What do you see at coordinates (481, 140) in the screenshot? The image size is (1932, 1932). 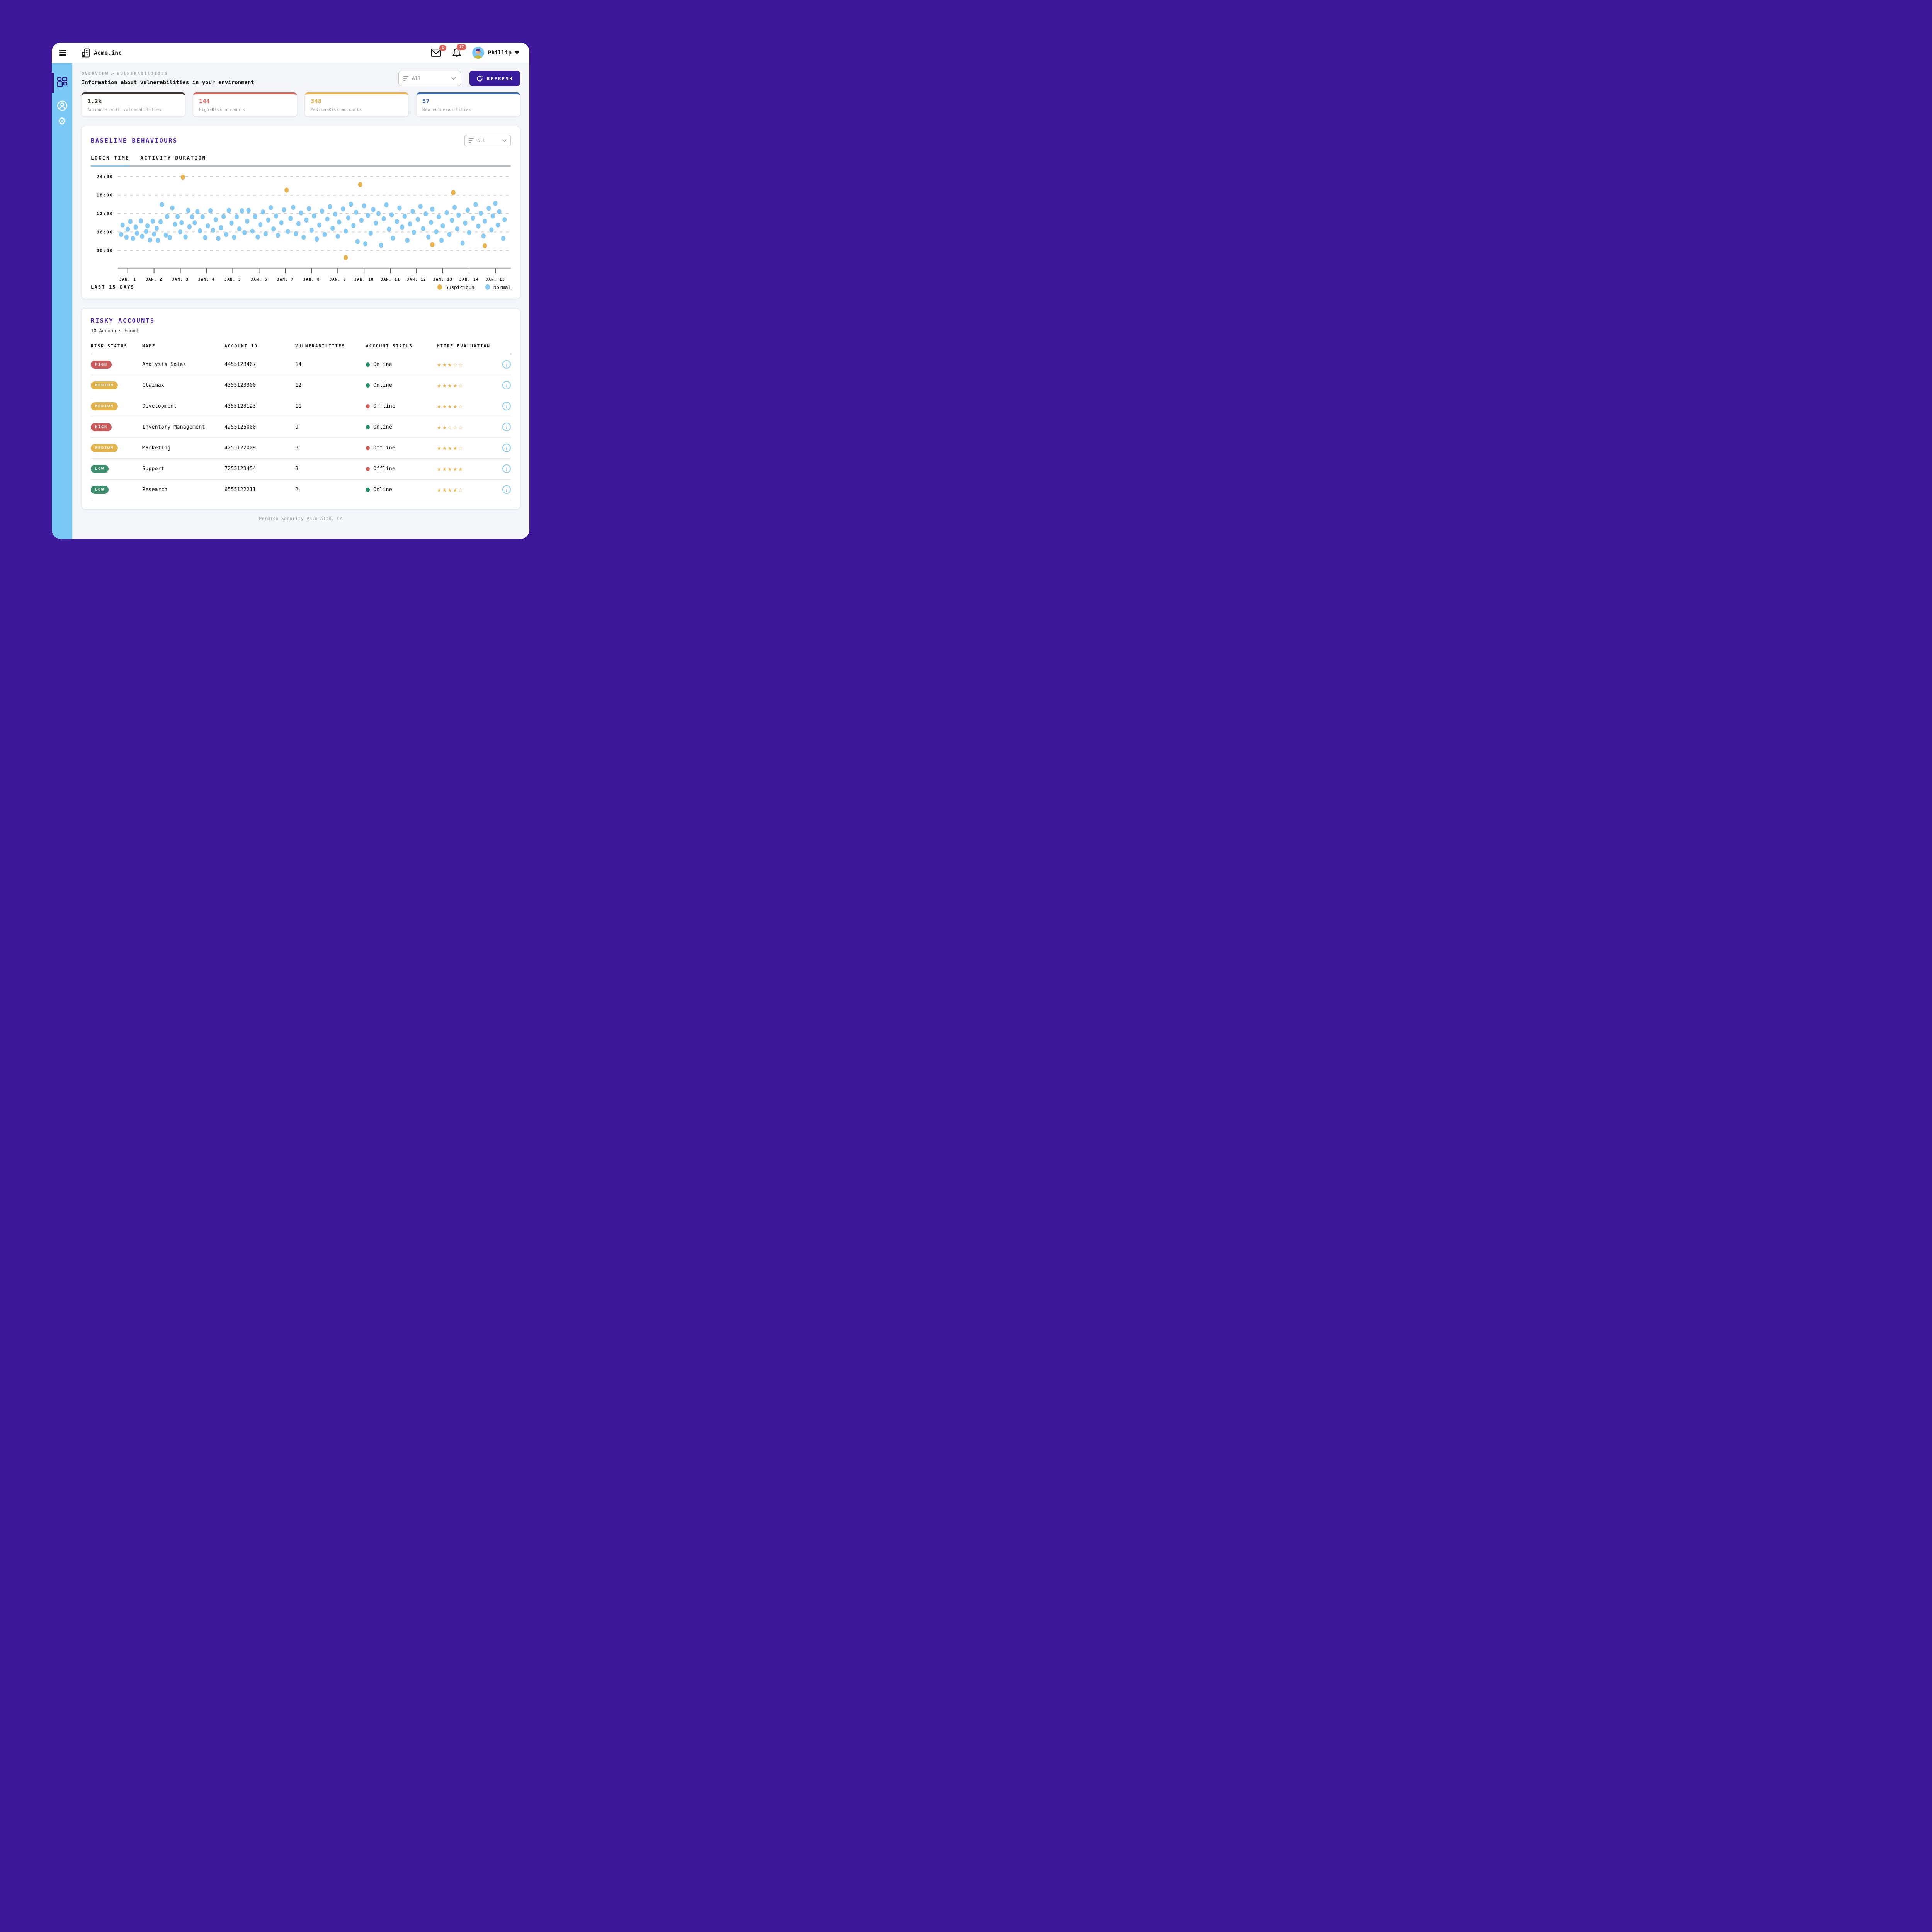 I see `baseline-filter-value: All` at bounding box center [481, 140].